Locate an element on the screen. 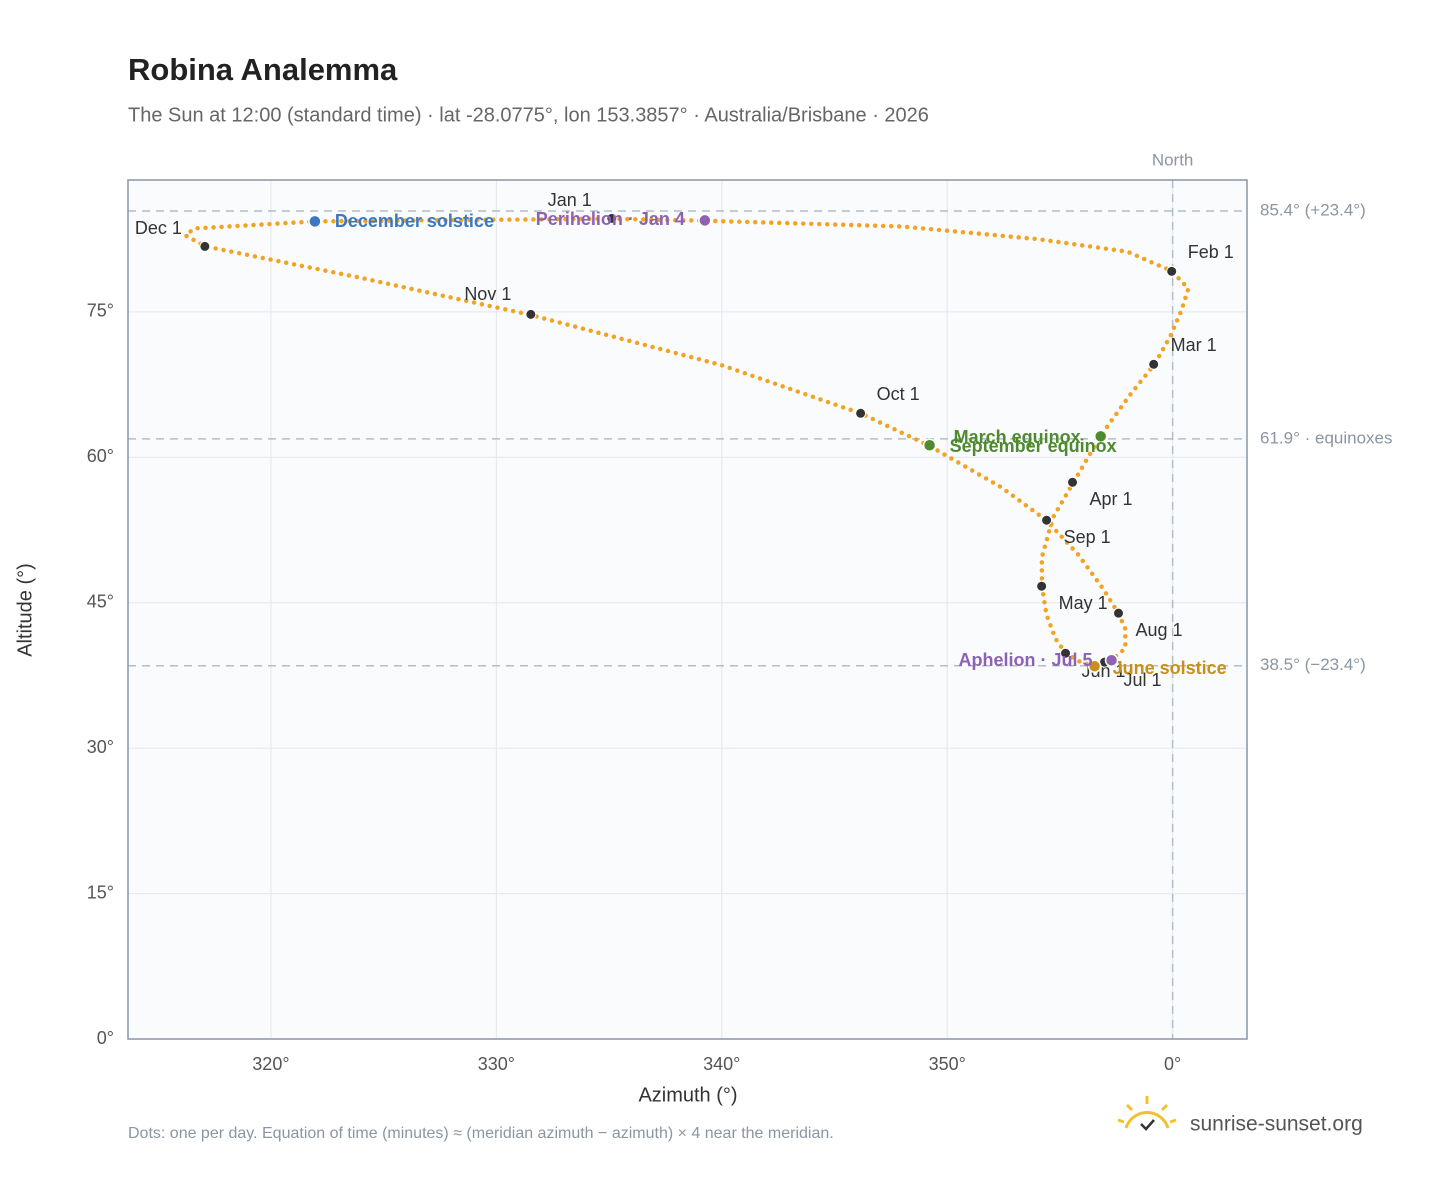  event-label: December solstice is located at coordinates (414, 221).